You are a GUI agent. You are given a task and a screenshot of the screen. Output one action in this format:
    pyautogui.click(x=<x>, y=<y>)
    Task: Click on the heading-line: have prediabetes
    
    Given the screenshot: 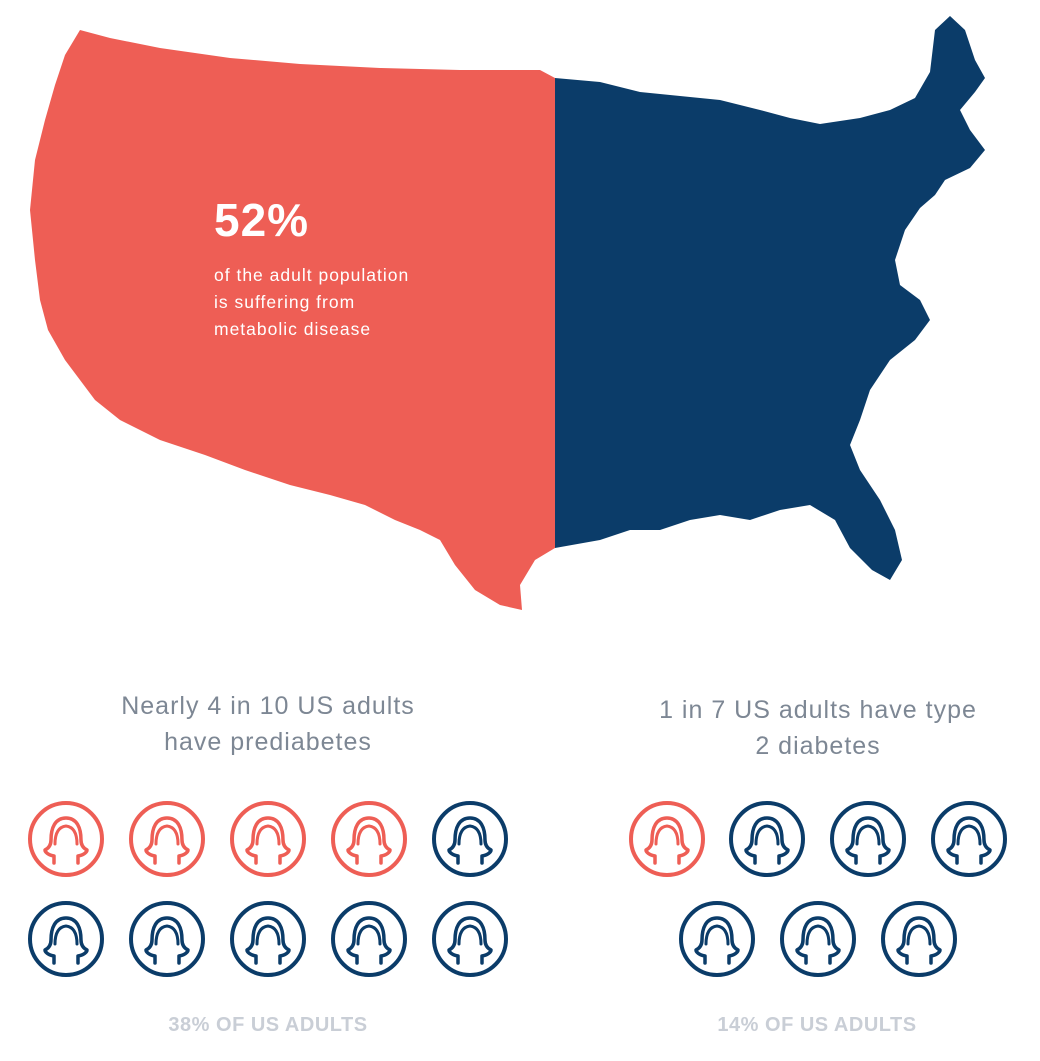 What is the action you would take?
    pyautogui.click(x=268, y=742)
    